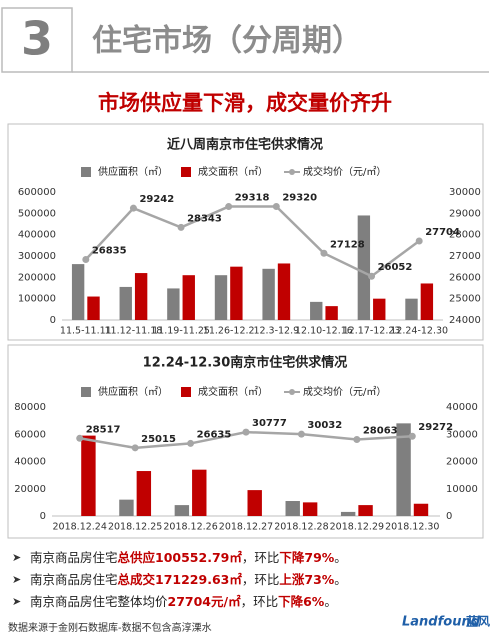 The height and width of the screenshot is (640, 491). Describe the element at coordinates (269, 423) in the screenshot. I see `value-label: 30777` at that location.